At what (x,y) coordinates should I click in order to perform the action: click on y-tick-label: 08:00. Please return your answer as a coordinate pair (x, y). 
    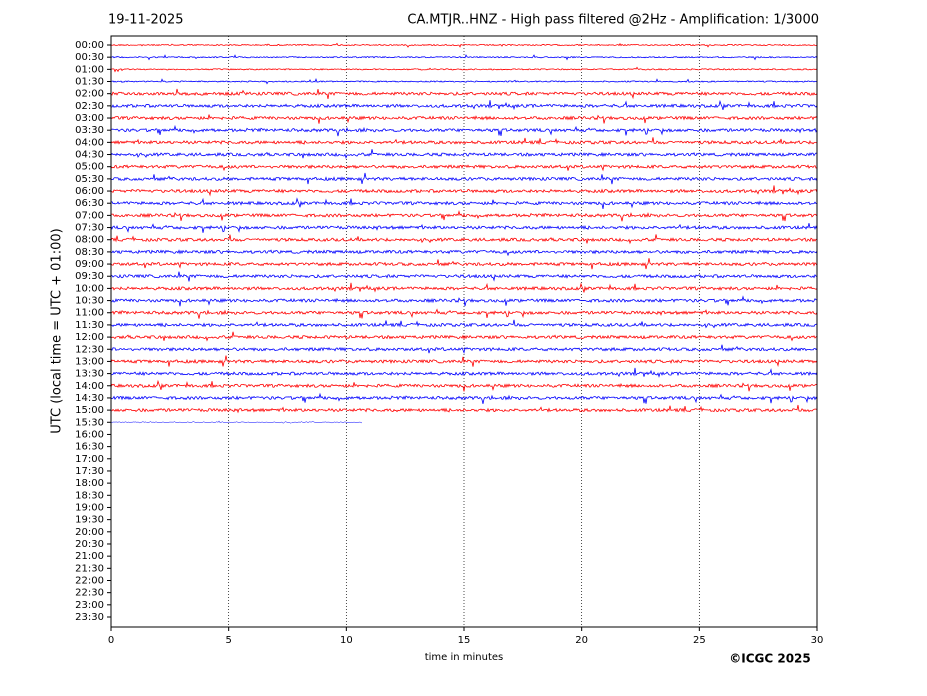
    Looking at the image, I should click on (89, 240).